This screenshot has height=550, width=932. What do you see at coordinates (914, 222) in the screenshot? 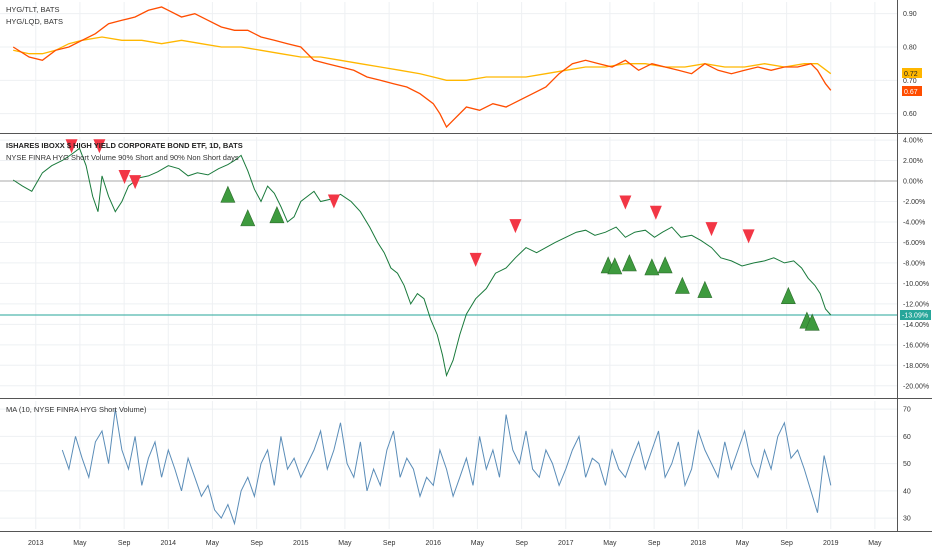
I see `y-tick-label: -4.00%` at bounding box center [914, 222].